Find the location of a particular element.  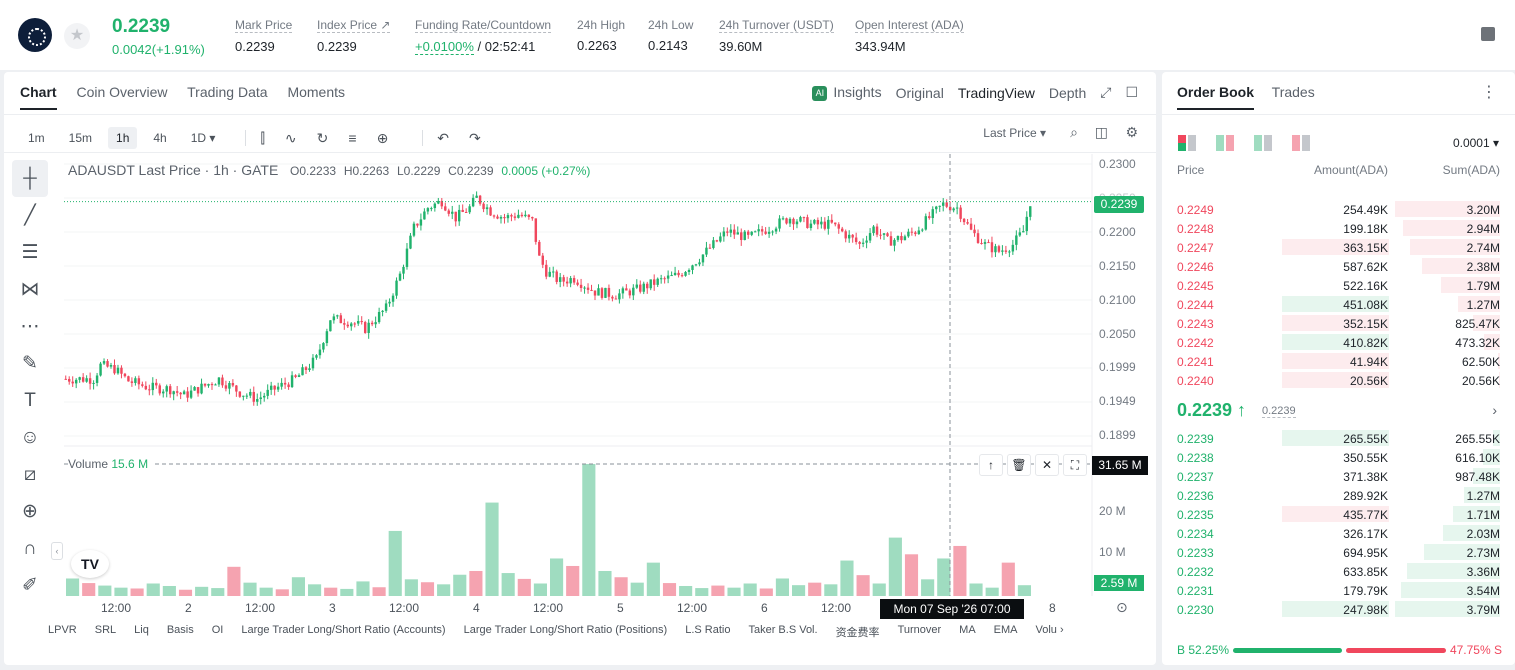

indicators-icon: ∿ is located at coordinates (290, 137).